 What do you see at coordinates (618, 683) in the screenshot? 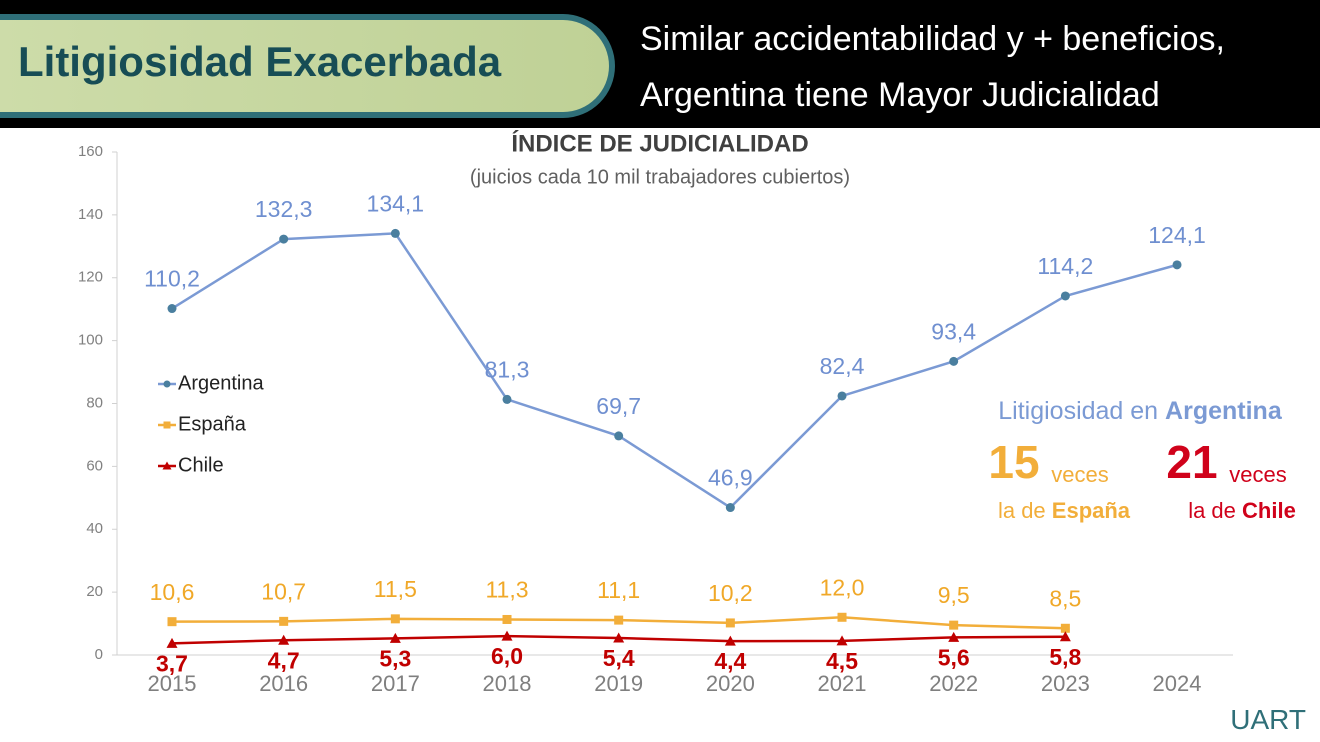
I see `x-tick-label: 2019` at bounding box center [618, 683].